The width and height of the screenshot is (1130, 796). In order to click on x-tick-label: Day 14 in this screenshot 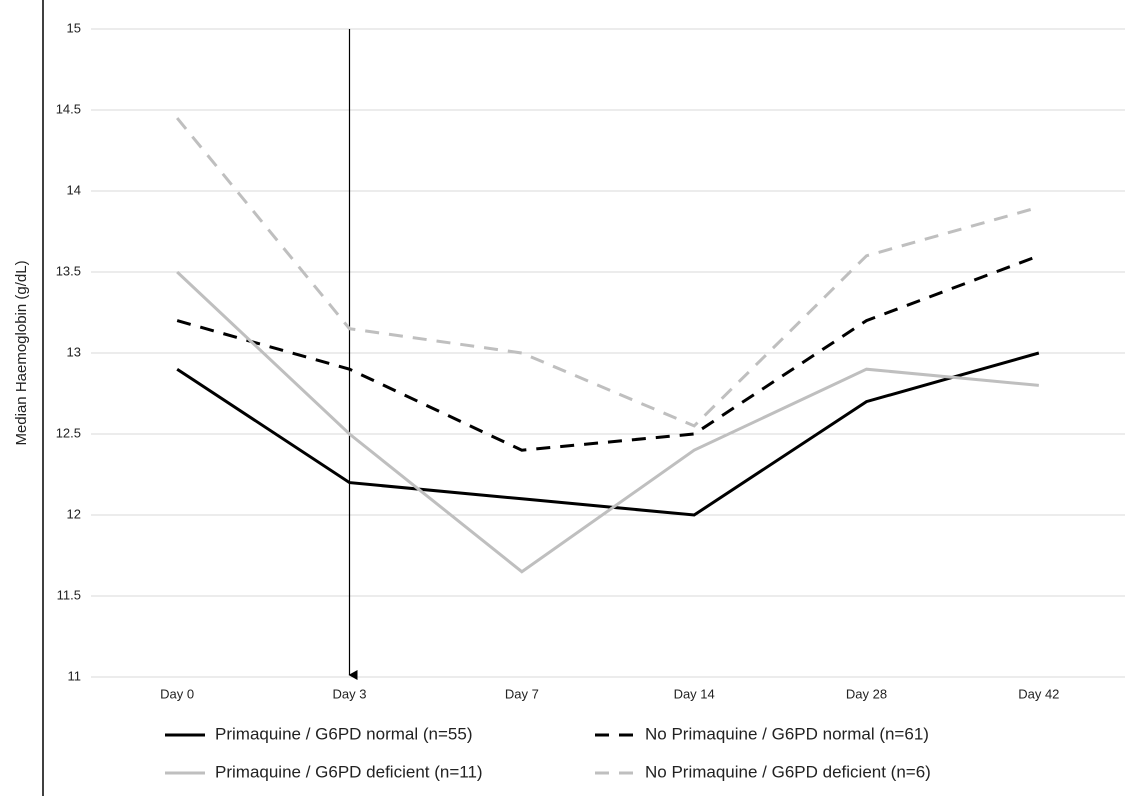, I will do `click(694, 693)`.